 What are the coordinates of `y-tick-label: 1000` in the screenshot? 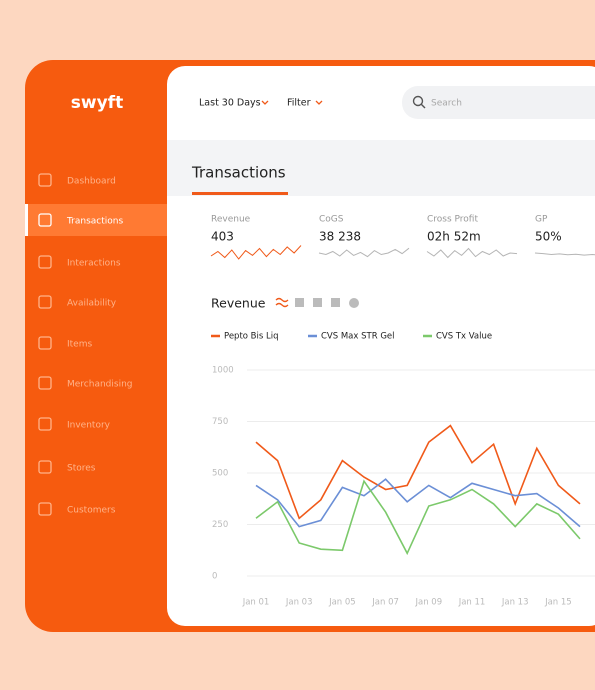 It's located at (223, 371).